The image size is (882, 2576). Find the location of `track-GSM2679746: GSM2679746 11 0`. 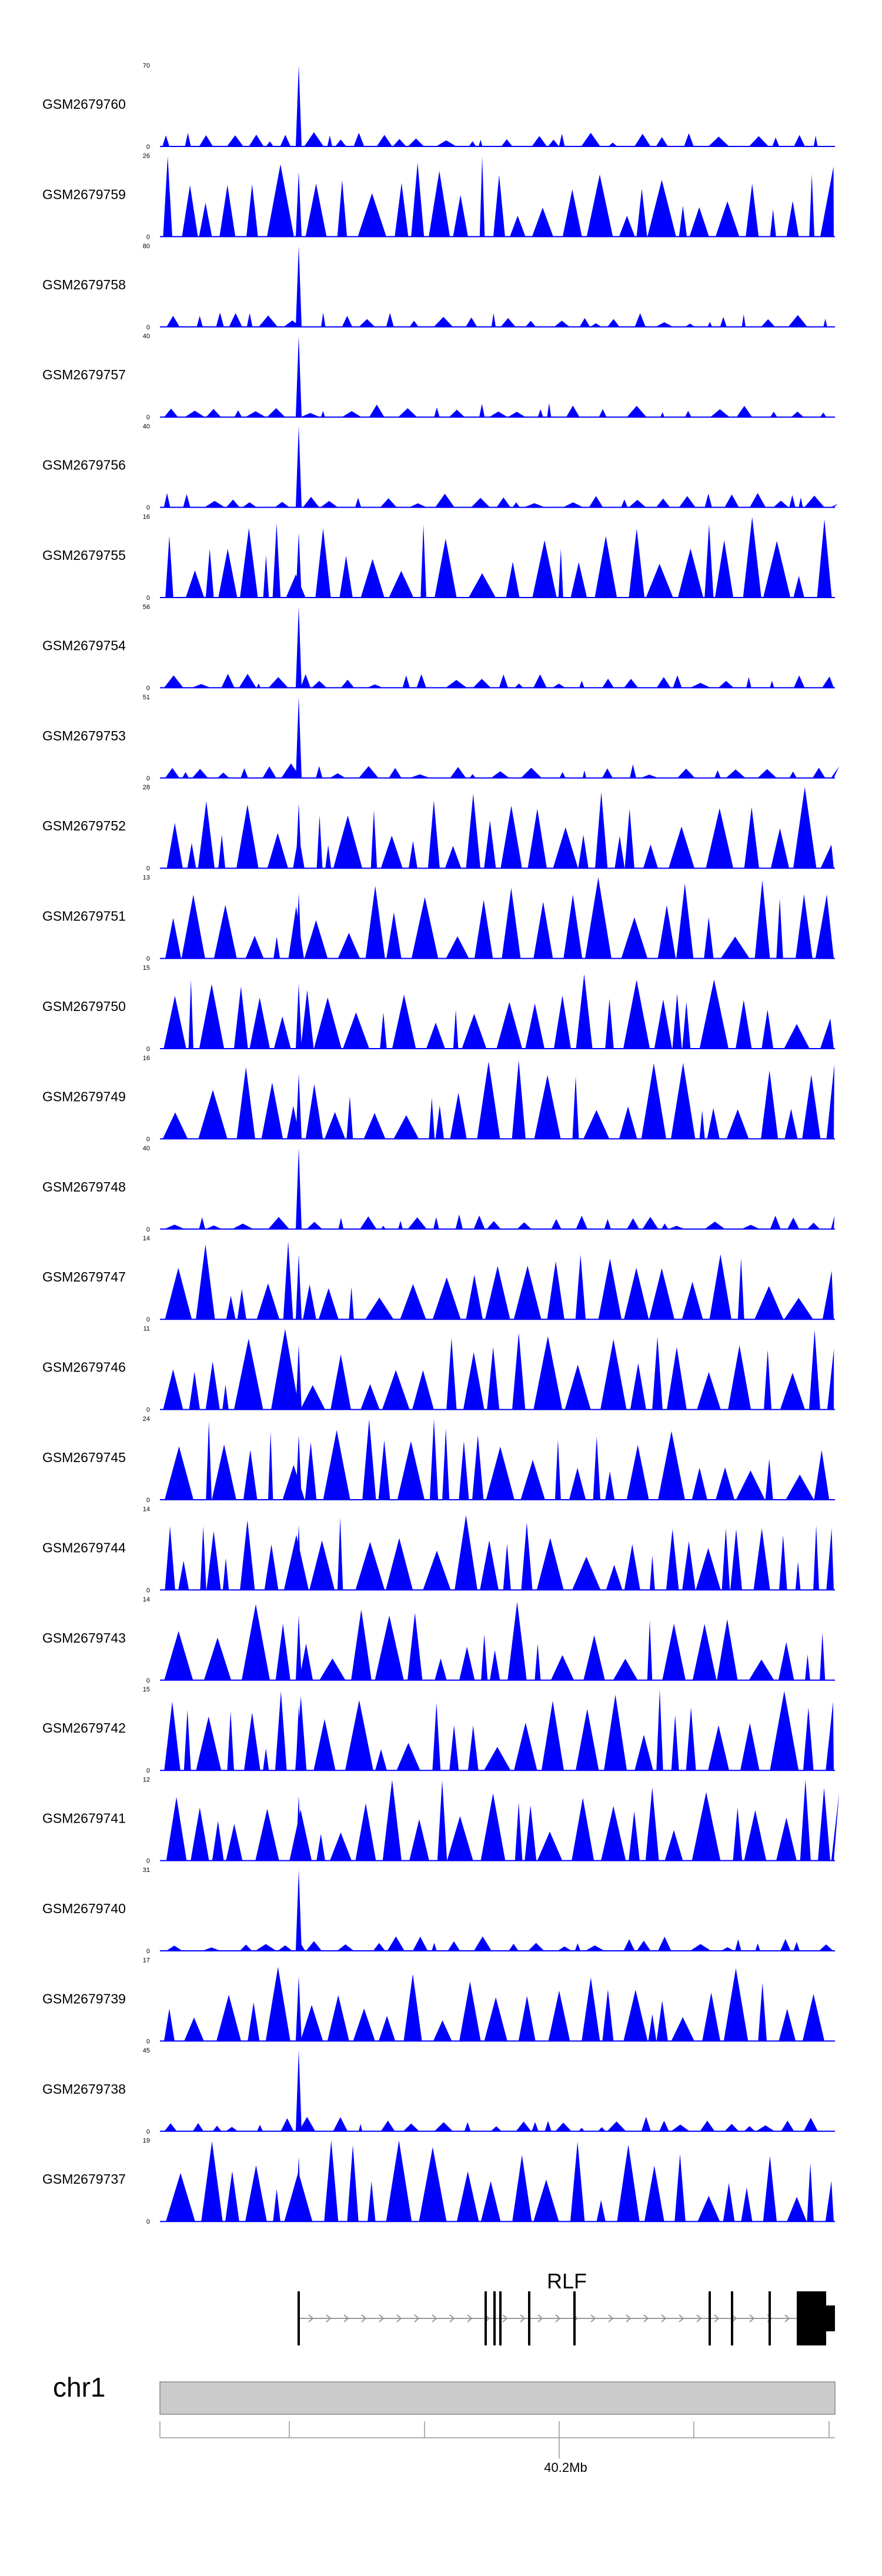

track-GSM2679746: GSM2679746 11 0 is located at coordinates (438, 1370).